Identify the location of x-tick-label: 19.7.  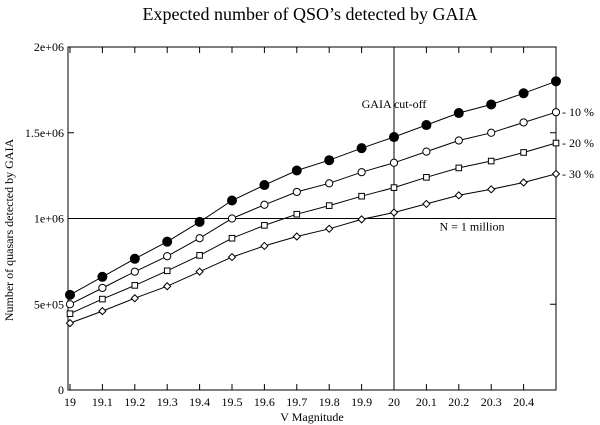
(296, 402).